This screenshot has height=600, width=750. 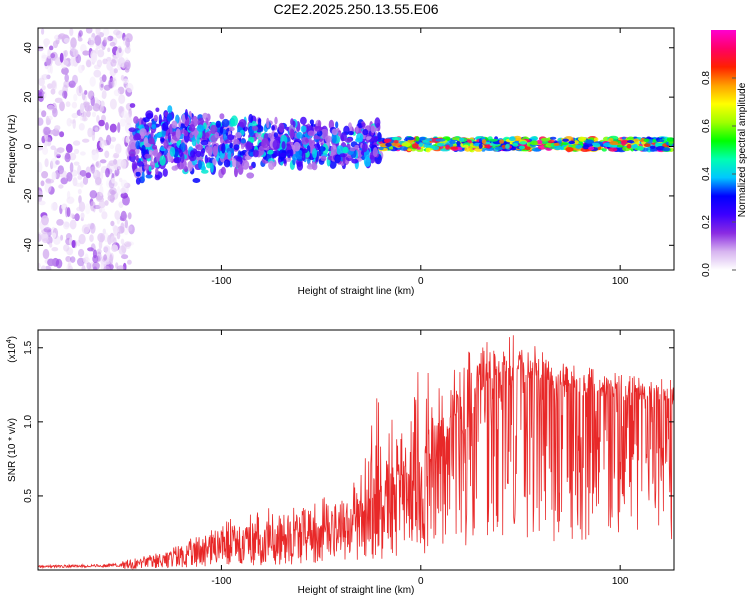 What do you see at coordinates (12, 149) in the screenshot?
I see `spectrogram-y-axis-label: Frequency (Hz)` at bounding box center [12, 149].